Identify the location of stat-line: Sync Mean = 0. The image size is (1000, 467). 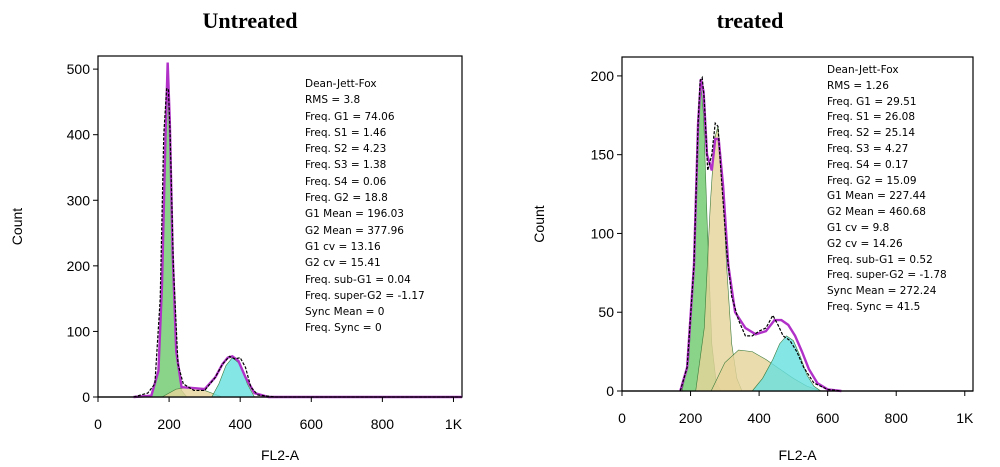
(345, 312).